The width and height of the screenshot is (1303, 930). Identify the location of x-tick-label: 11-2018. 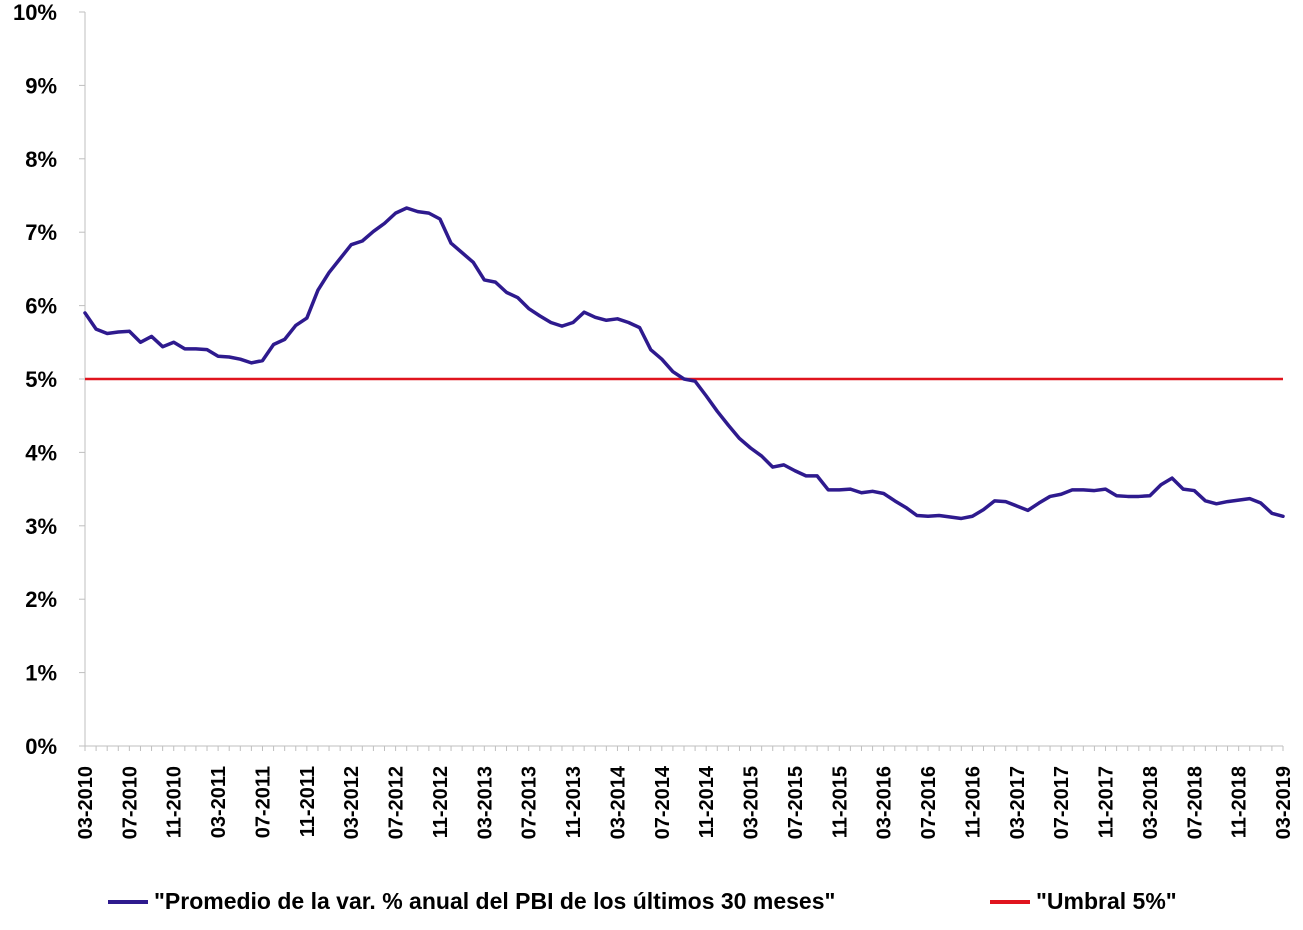
(1240, 802).